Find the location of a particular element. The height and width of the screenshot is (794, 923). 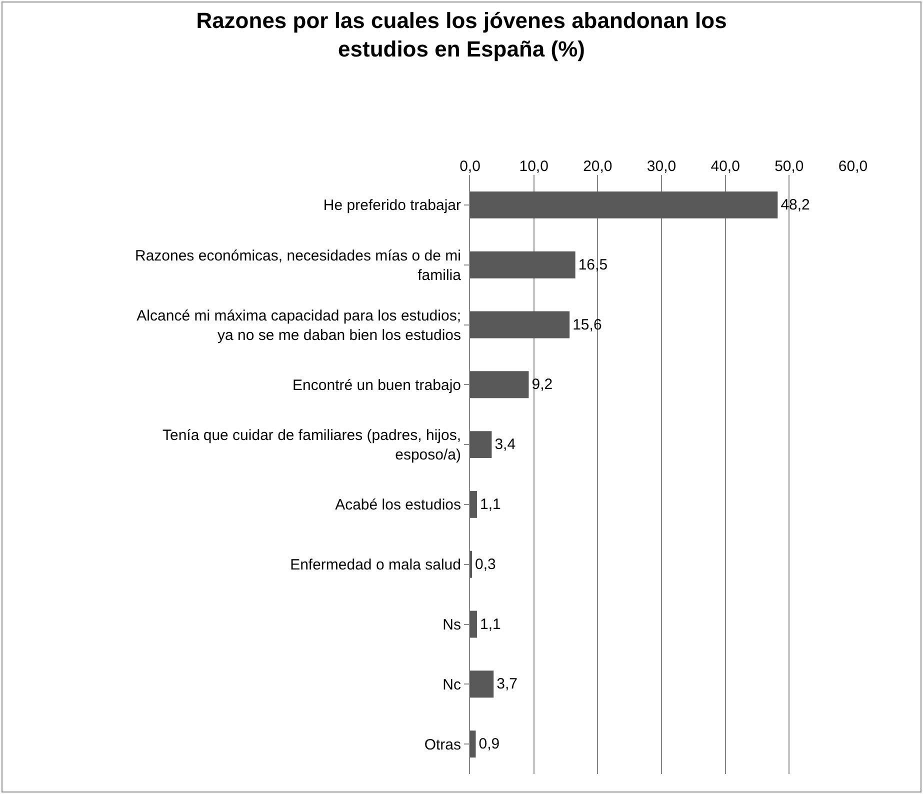

x-tick-label: 50,0 is located at coordinates (789, 166).